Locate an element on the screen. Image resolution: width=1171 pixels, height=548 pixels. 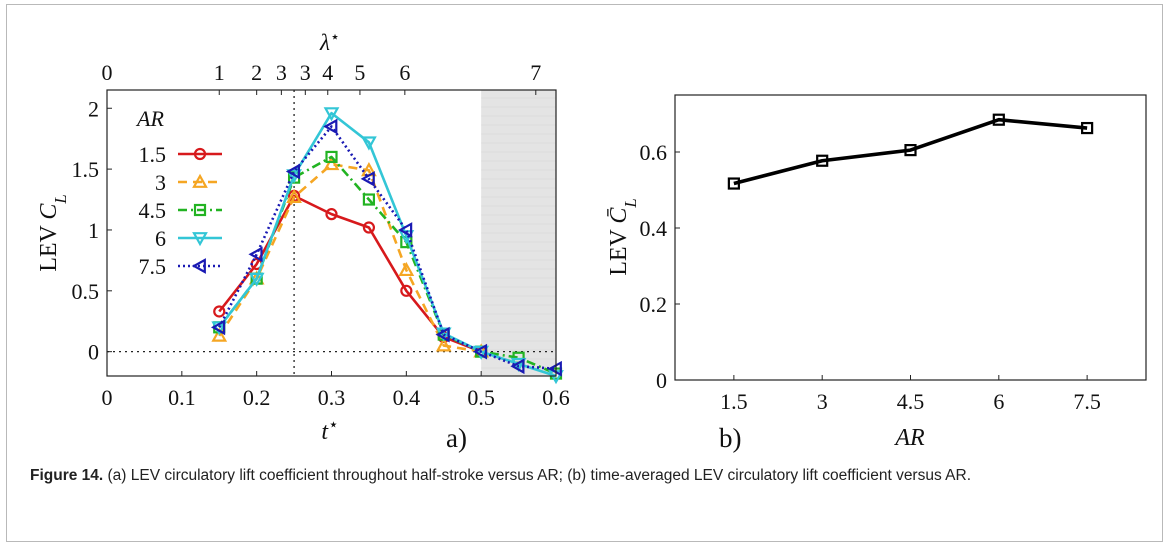
x-tick-label: 0.4 is located at coordinates (407, 397).